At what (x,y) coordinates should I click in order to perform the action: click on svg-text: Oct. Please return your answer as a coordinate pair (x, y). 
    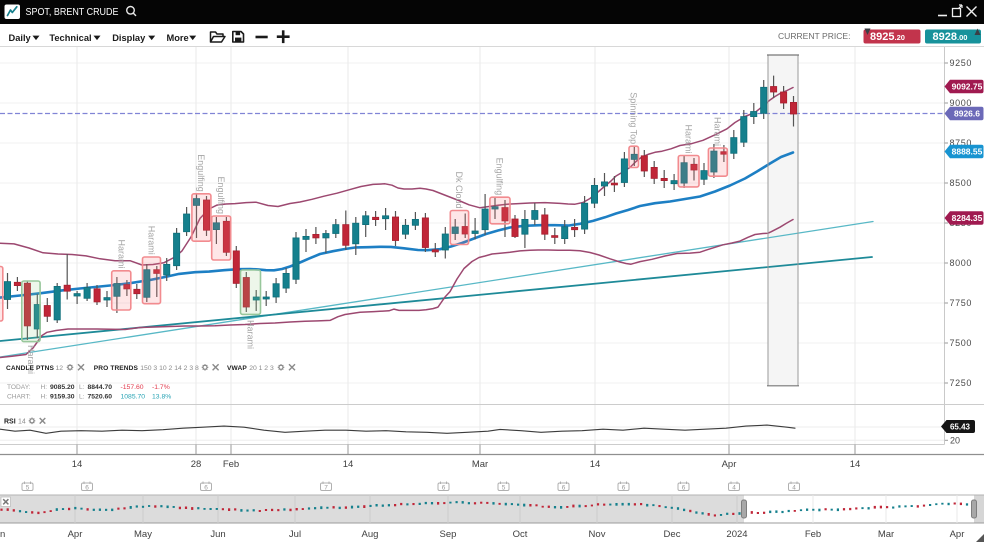
    Looking at the image, I should click on (520, 534).